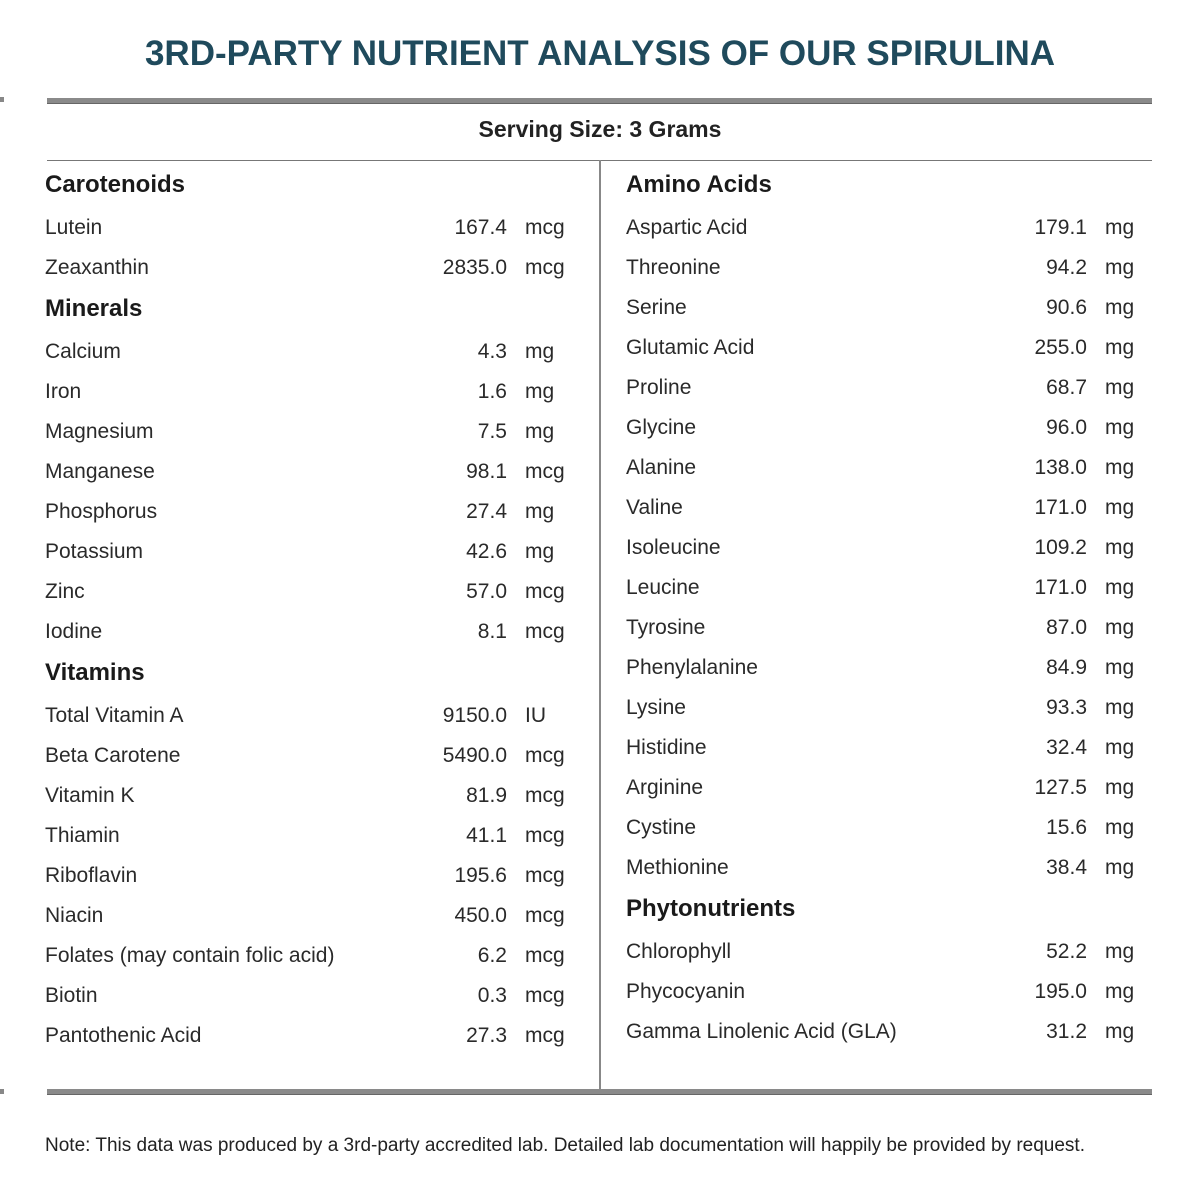  What do you see at coordinates (486, 511) in the screenshot?
I see `nutrient-value: 27.4` at bounding box center [486, 511].